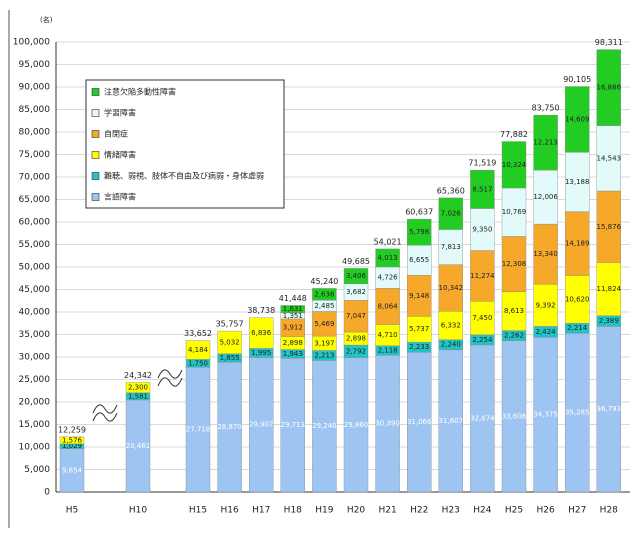  What do you see at coordinates (356, 511) in the screenshot?
I see `x-tick-label: H20` at bounding box center [356, 511].